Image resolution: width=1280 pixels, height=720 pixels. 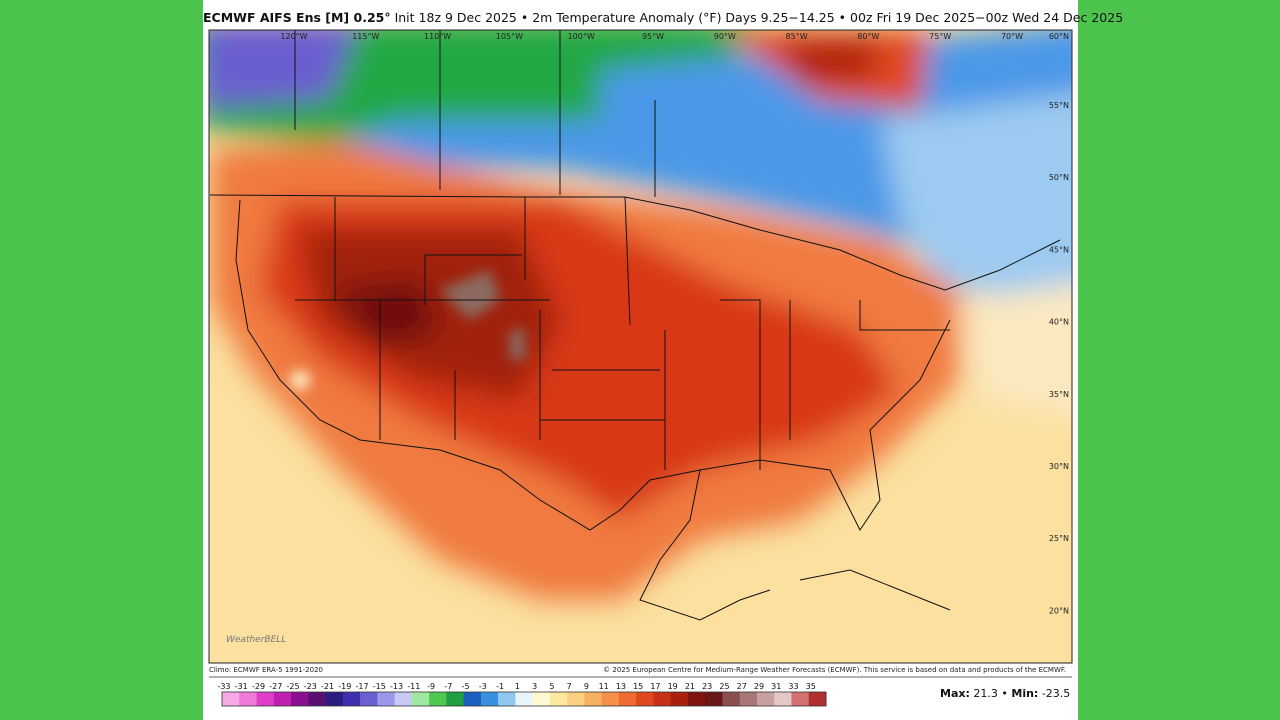 I want to click on longitude-label: 85°W, so click(x=797, y=36).